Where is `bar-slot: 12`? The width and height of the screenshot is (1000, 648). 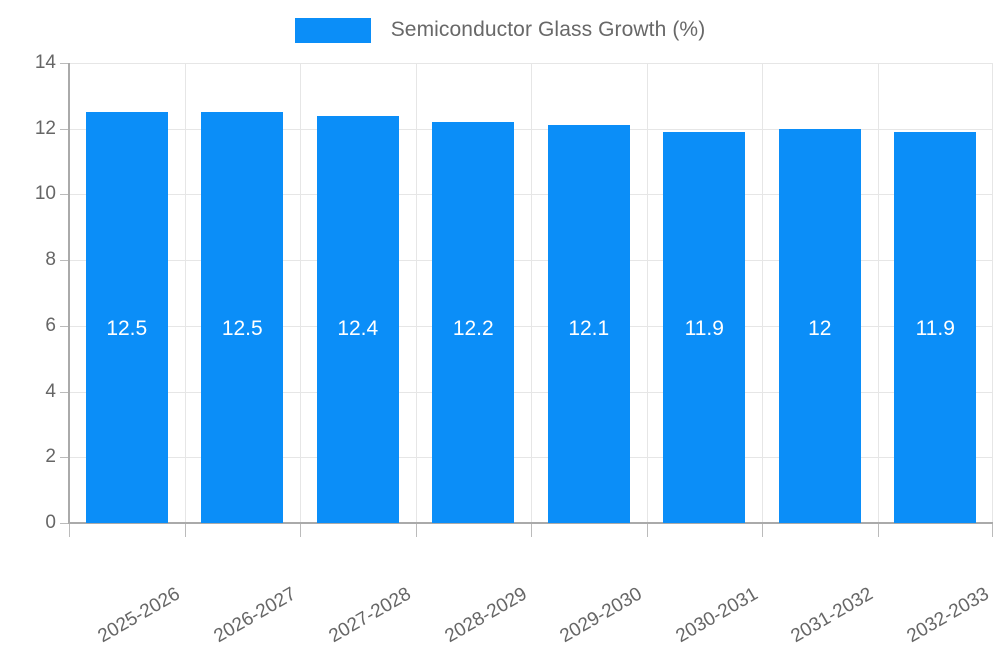 bar-slot: 12 is located at coordinates (820, 293).